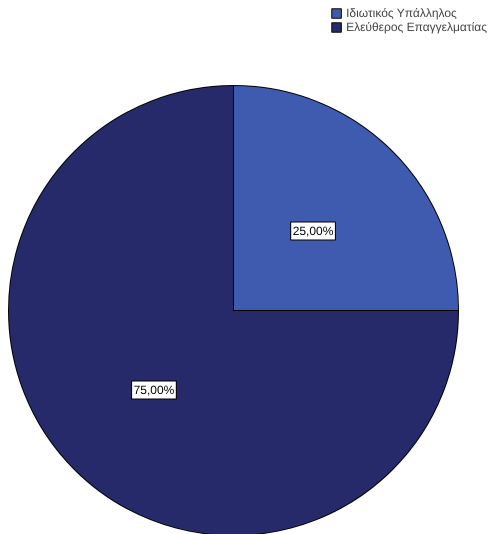  What do you see at coordinates (401, 13) in the screenshot?
I see `legend-label: Ιδιωτικός Υπάλληλος` at bounding box center [401, 13].